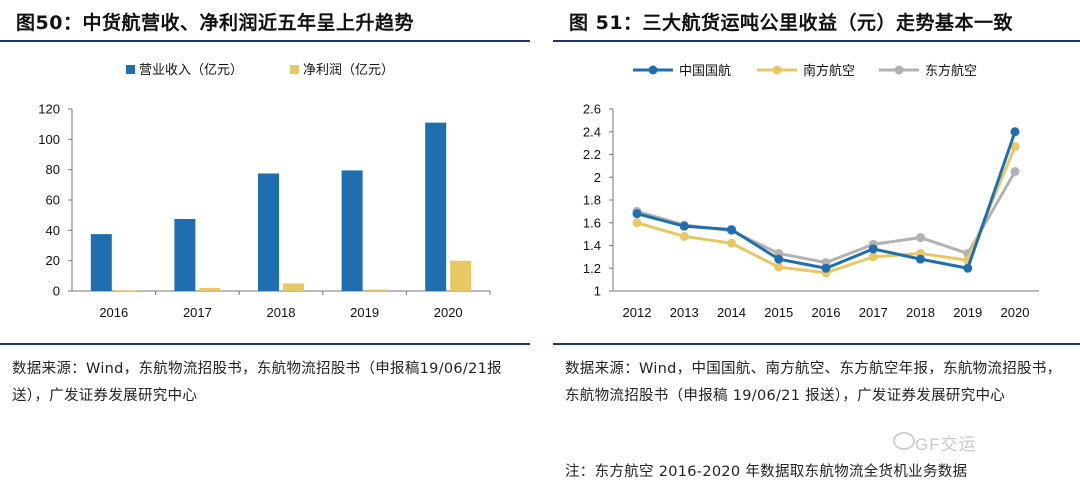 This screenshot has width=1080, height=497. I want to click on y-tick-label: 2.4, so click(592, 131).